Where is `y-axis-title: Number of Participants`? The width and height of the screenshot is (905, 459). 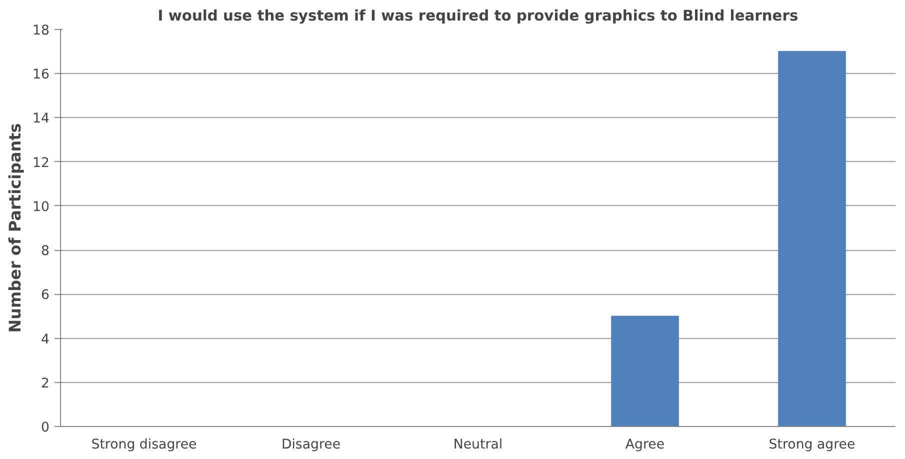
y-axis-title: Number of Participants is located at coordinates (15, 228).